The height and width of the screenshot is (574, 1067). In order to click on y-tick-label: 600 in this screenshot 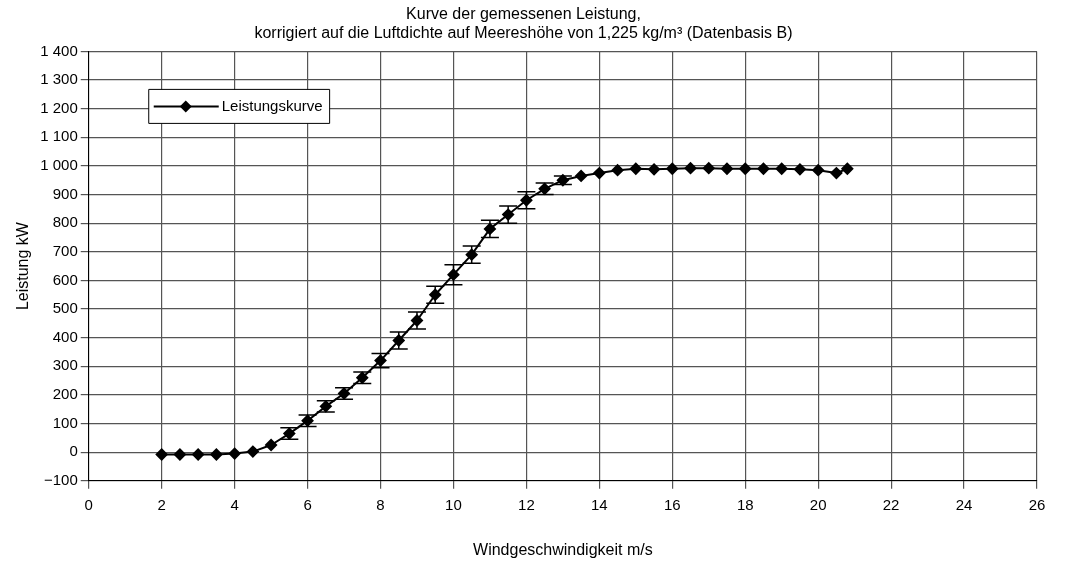, I will do `click(65, 279)`.